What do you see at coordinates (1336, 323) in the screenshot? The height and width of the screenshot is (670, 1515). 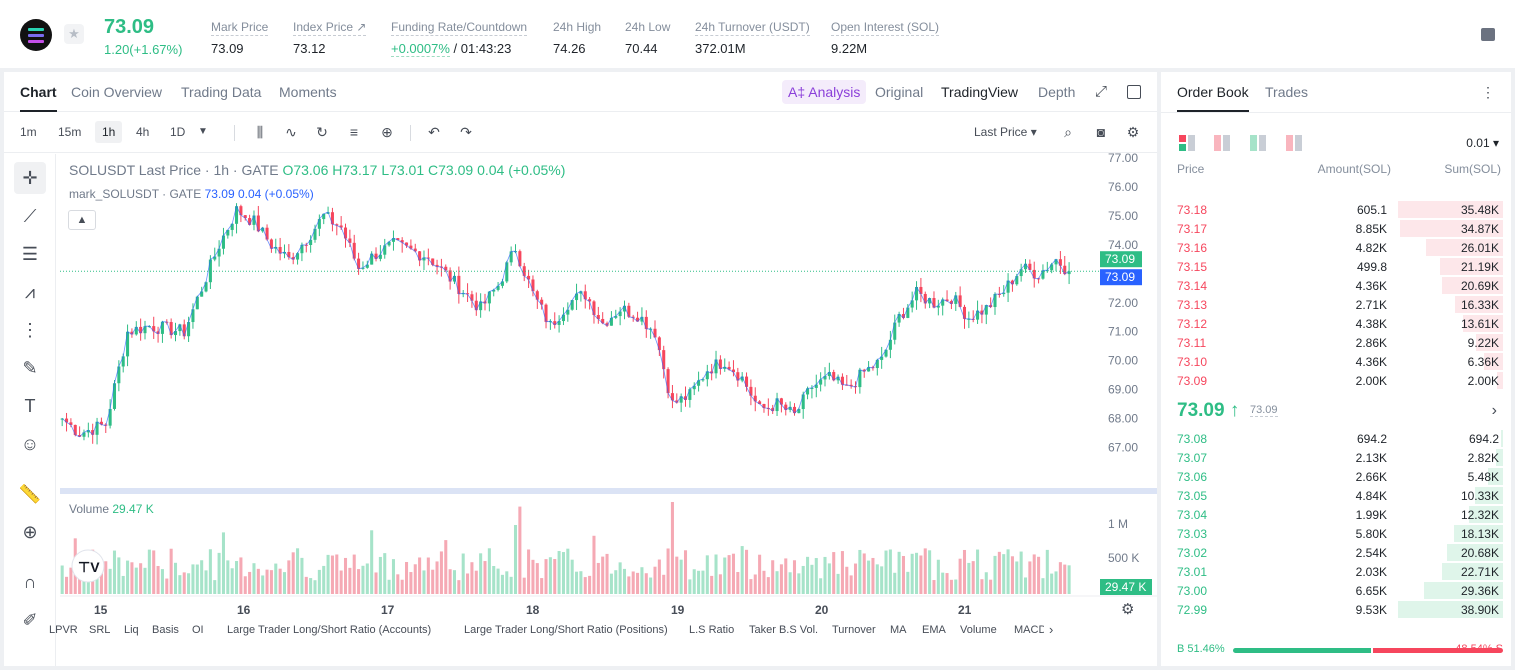 I see `ask-row: 73.12 4.38K 13.61K` at bounding box center [1336, 323].